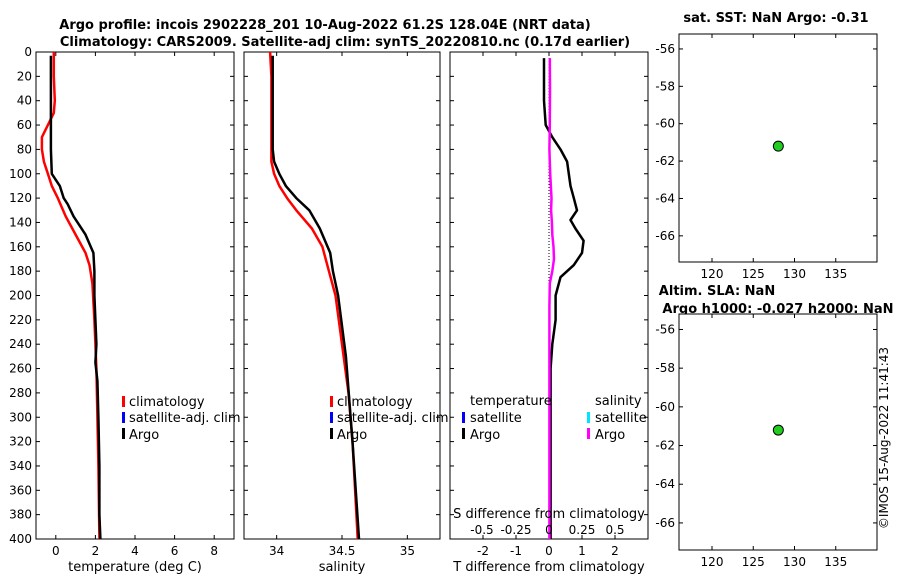  Describe the element at coordinates (485, 435) in the screenshot. I see `legend-label-t-argo: Argo` at that location.